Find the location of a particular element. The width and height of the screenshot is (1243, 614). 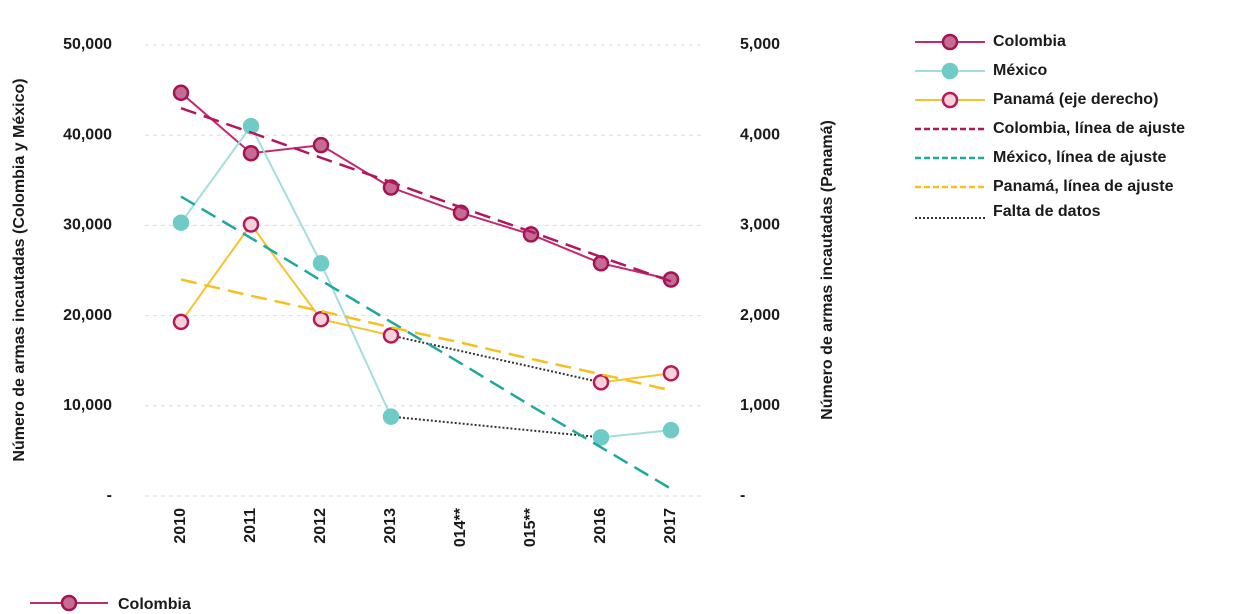

x-tick-label: 014** is located at coordinates (460, 527).